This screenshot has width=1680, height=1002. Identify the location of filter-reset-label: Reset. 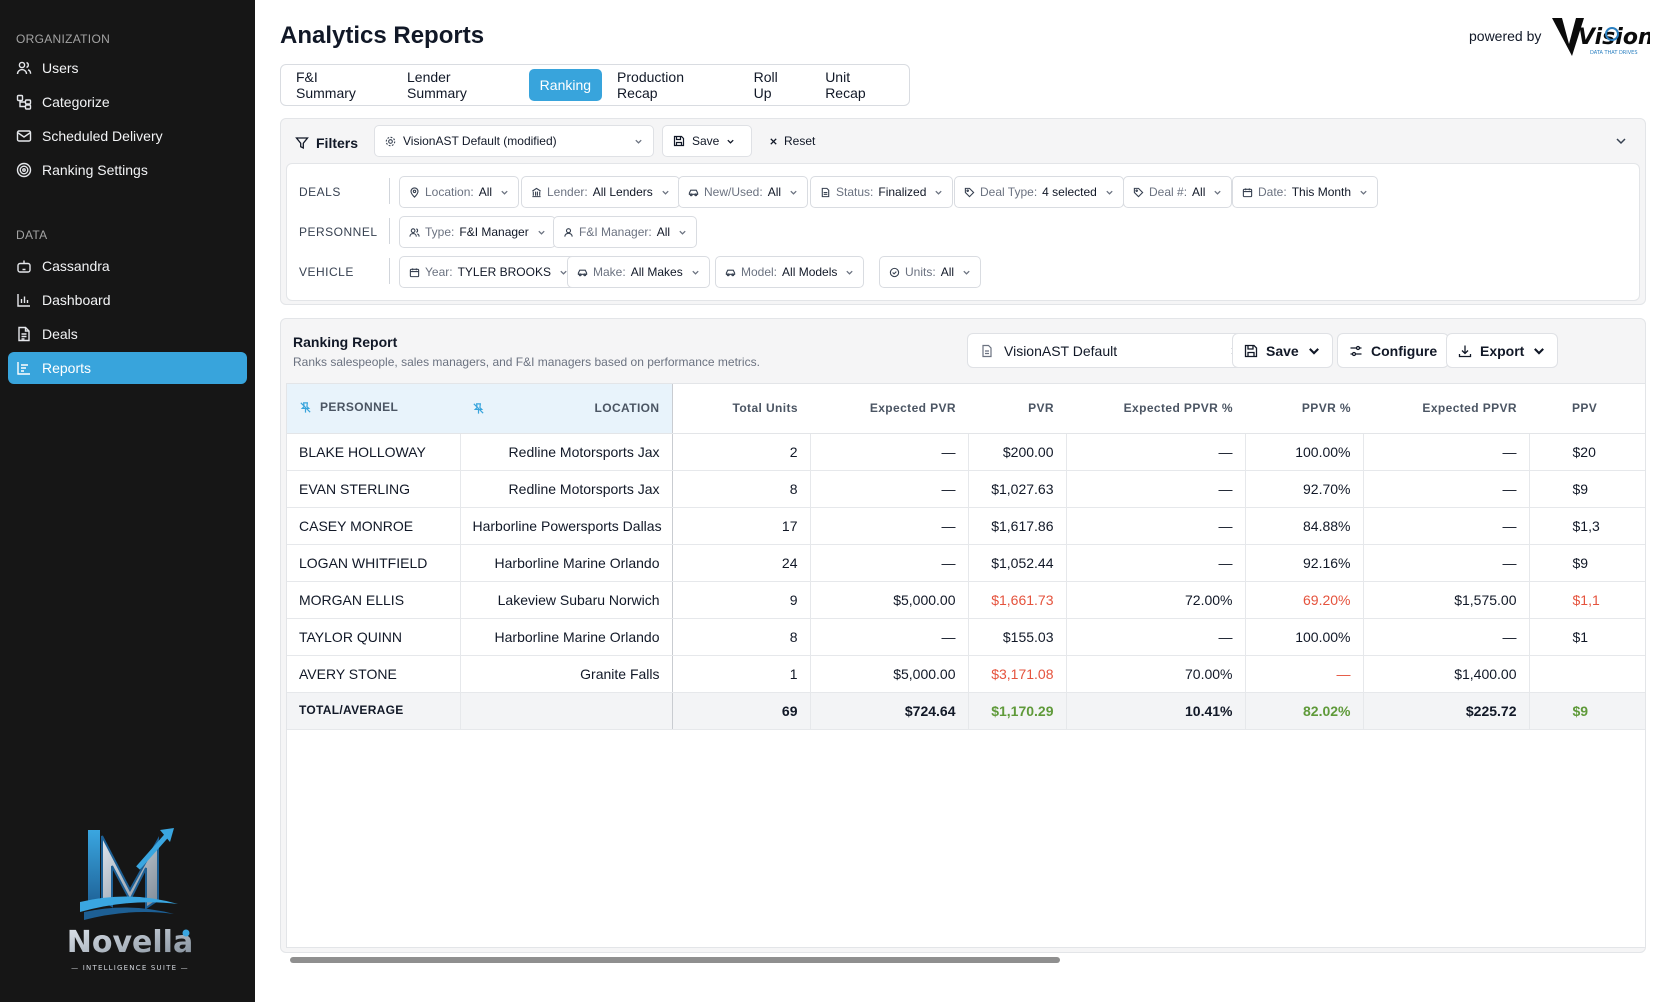
(800, 141).